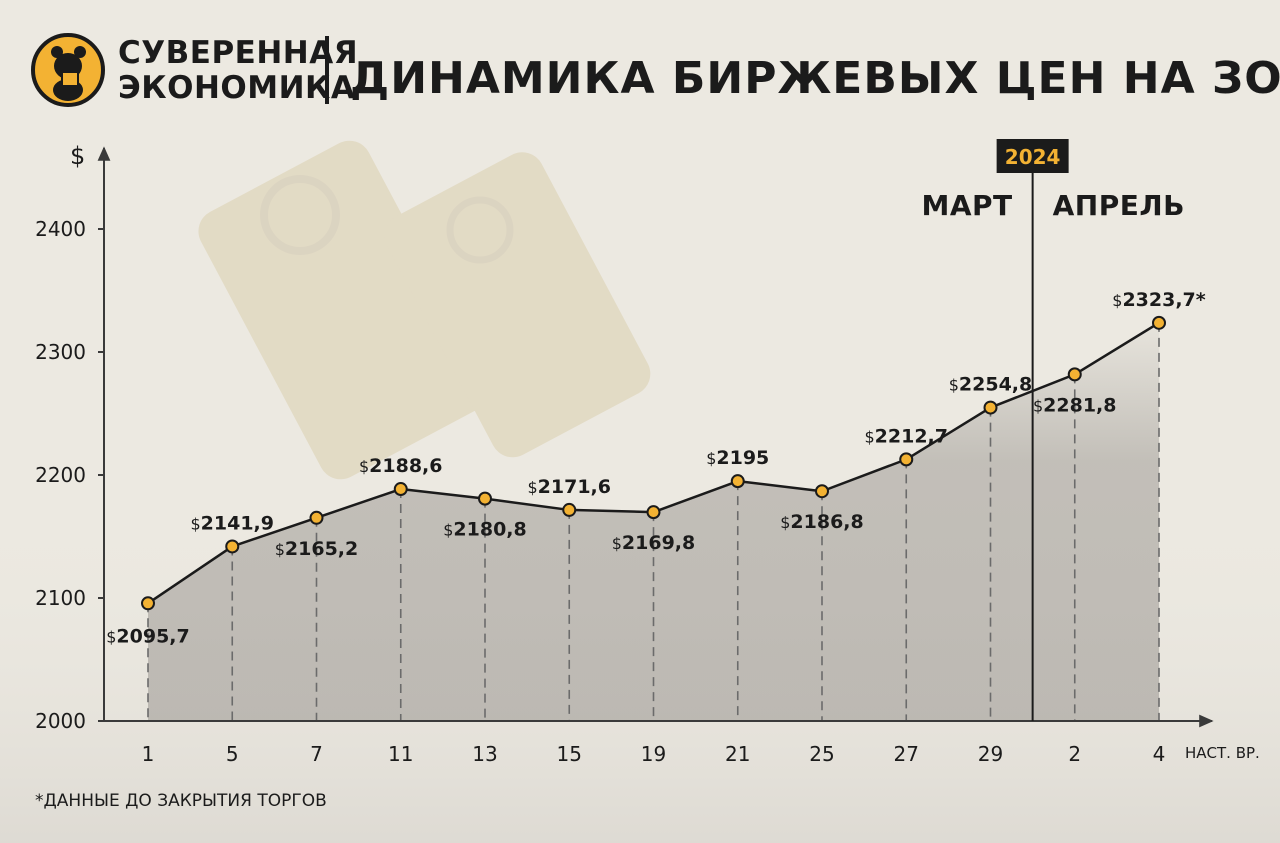  Describe the element at coordinates (321, 549) in the screenshot. I see `label-value: 2165,2` at that location.